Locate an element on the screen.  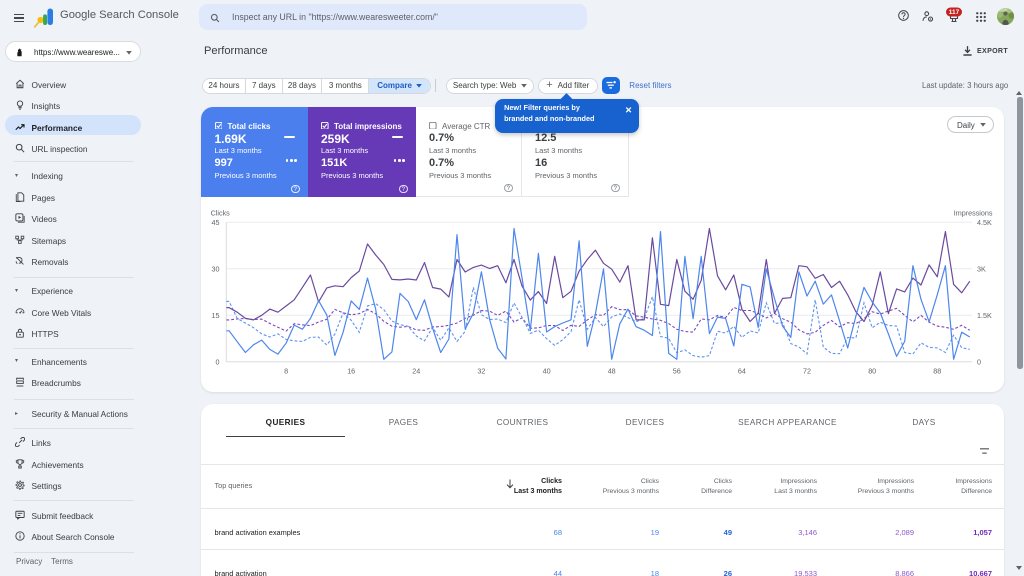
svg-text: 8 is located at coordinates (286, 371).